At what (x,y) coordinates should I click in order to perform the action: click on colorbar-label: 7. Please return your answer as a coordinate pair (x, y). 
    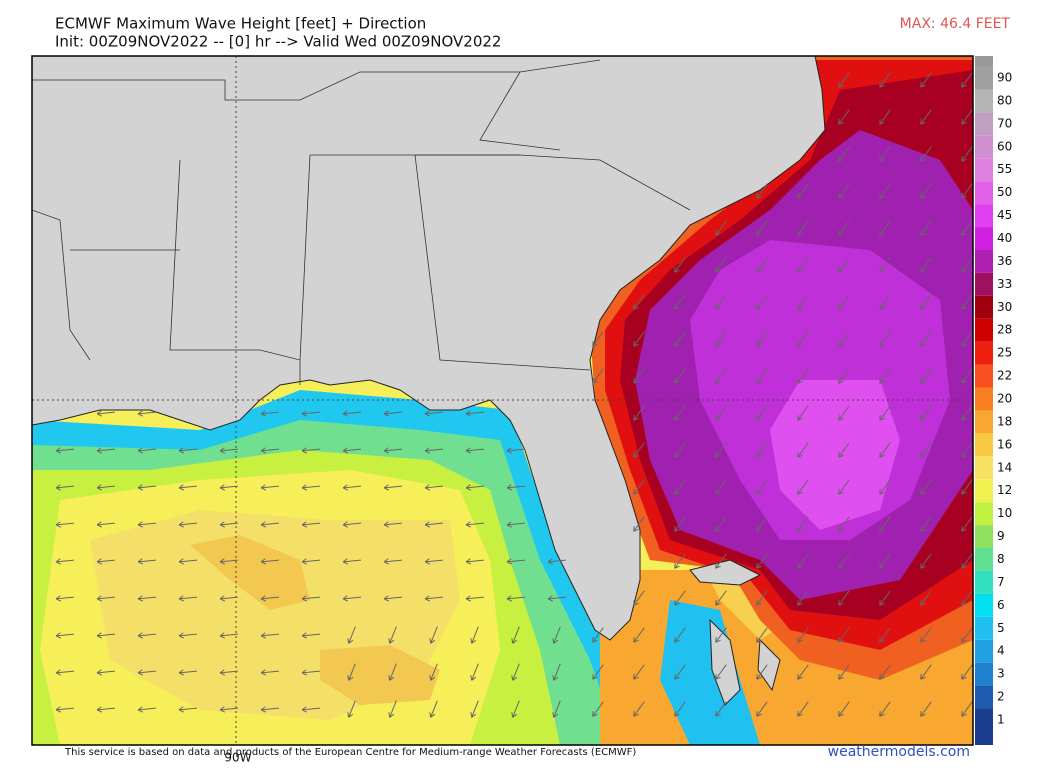
    Looking at the image, I should click on (1001, 582).